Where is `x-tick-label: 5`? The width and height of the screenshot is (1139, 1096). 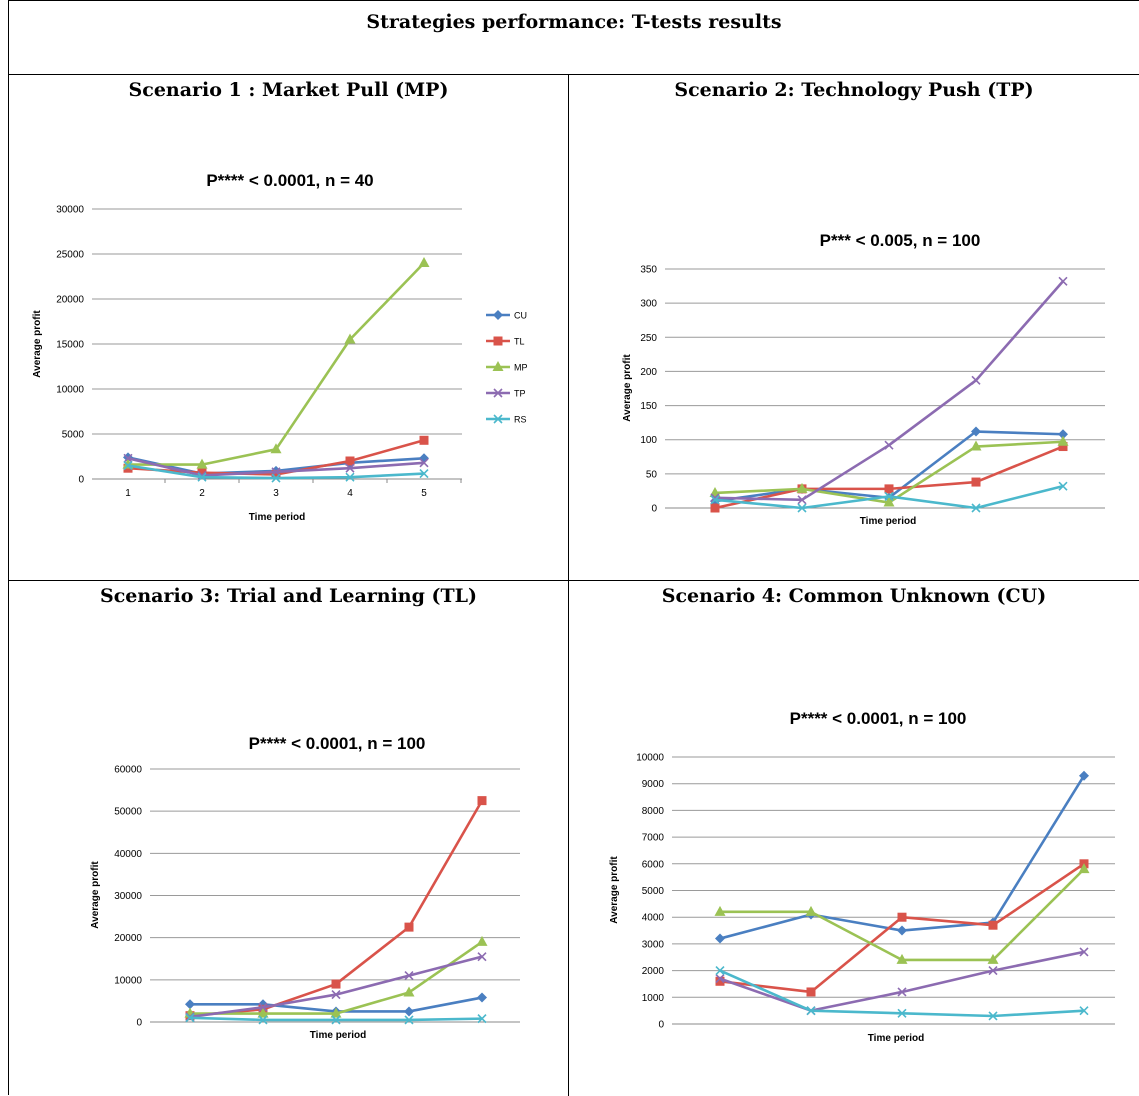 x-tick-label: 5 is located at coordinates (424, 493).